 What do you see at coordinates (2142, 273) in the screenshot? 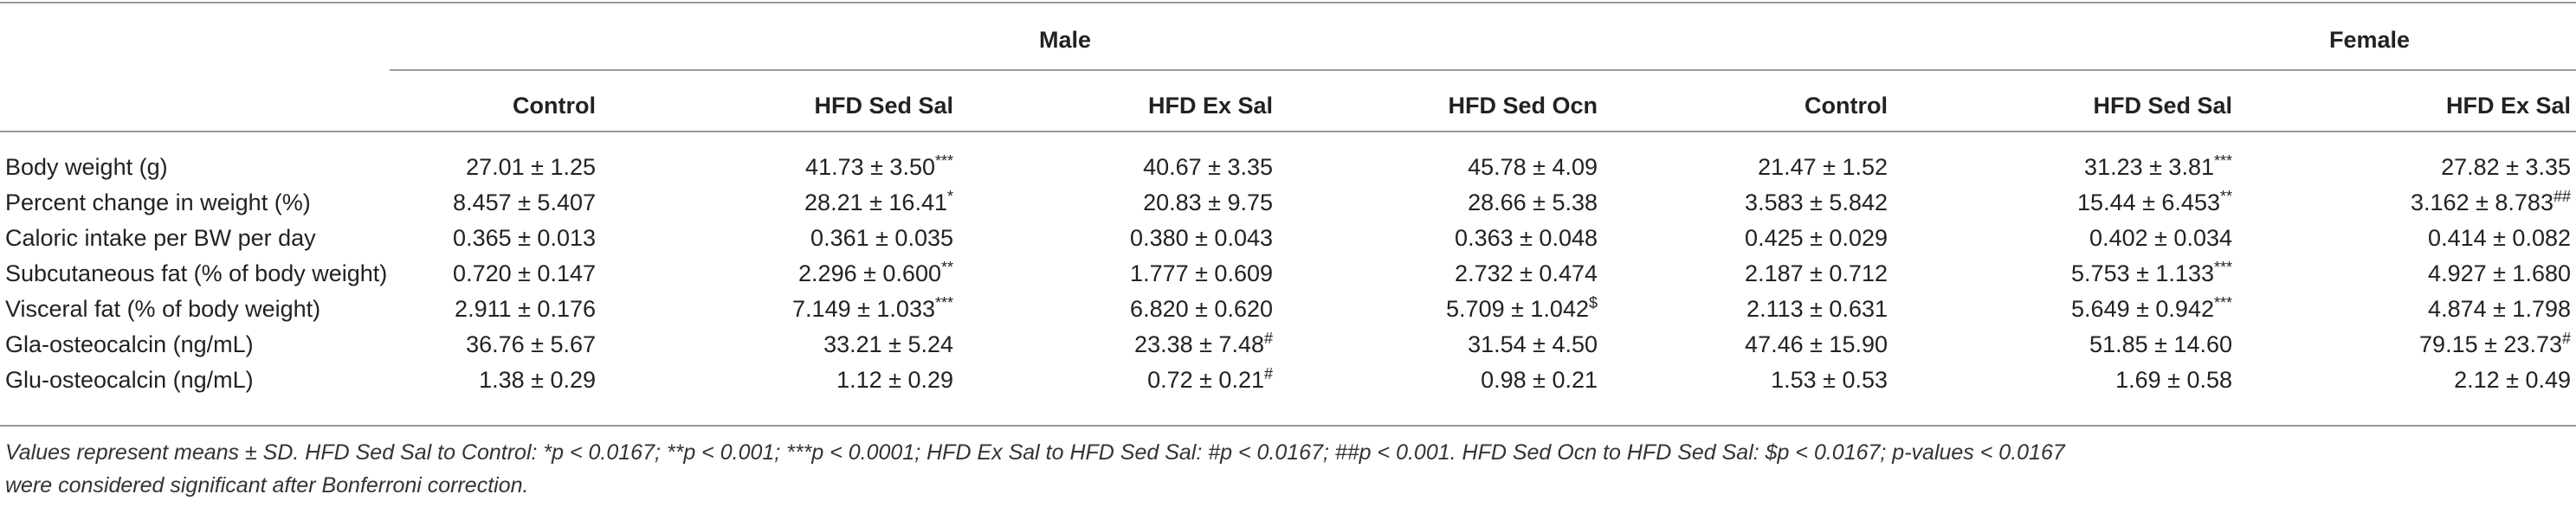
I see `cell-value: 5.753 ± 1.133` at bounding box center [2142, 273].